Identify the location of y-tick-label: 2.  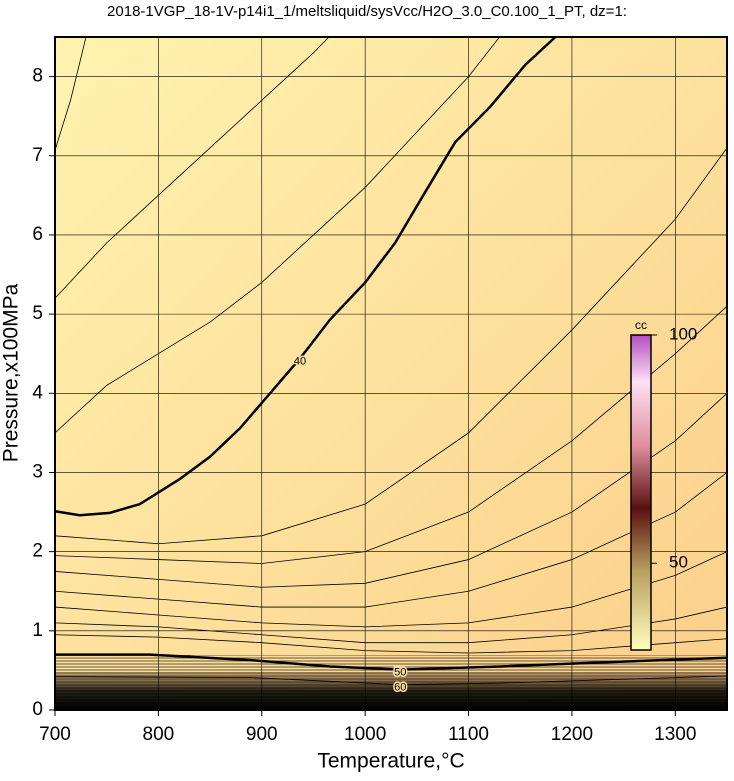
(37, 551).